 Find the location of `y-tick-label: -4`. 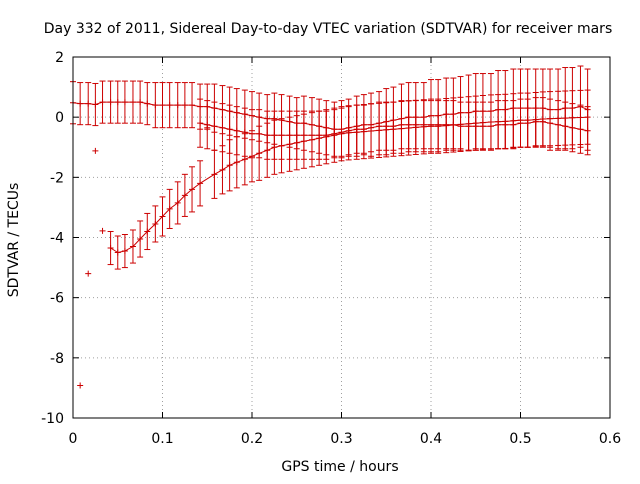

y-tick-label: -4 is located at coordinates (57, 239).